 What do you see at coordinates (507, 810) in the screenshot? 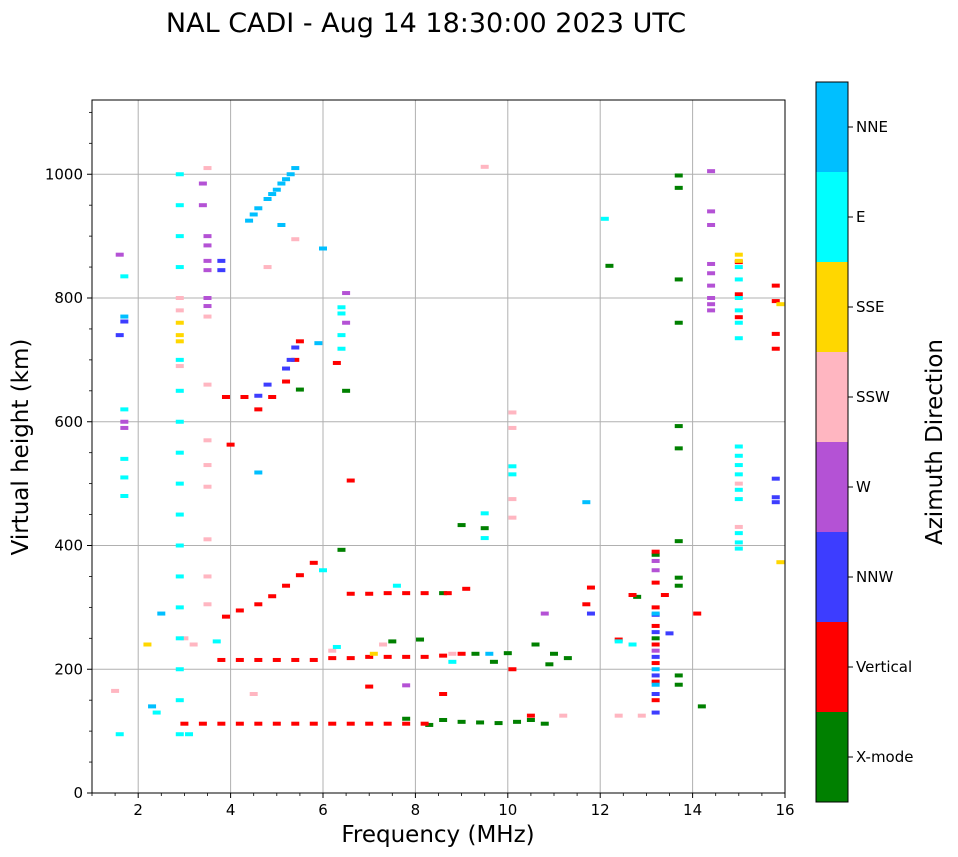
I see `x-tick-label: 10` at bounding box center [507, 810].